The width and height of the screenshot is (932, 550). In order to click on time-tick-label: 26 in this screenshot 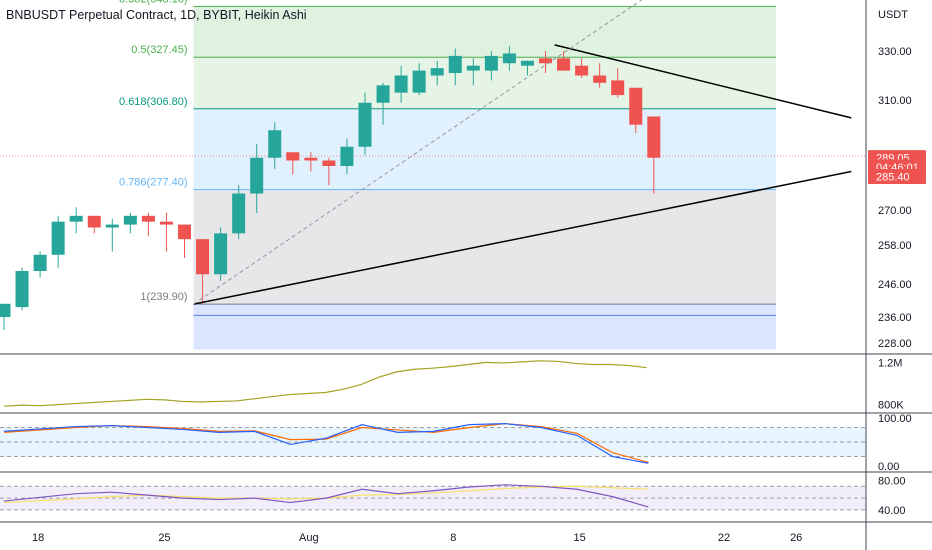, I will do `click(796, 538)`.